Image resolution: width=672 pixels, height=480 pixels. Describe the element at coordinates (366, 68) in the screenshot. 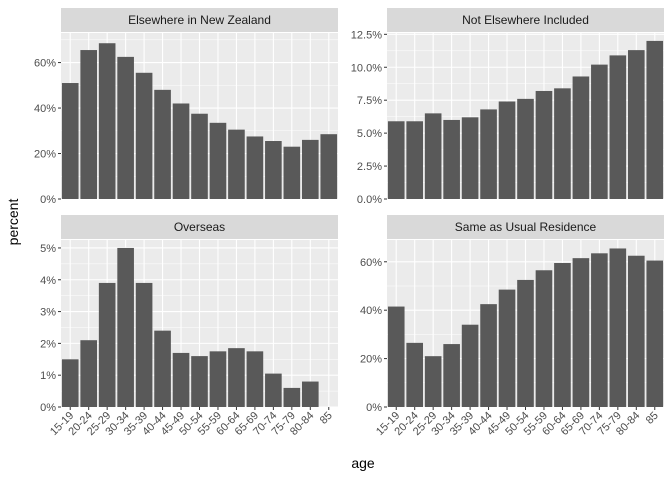

I see `y-tick-label: 10.0%` at that location.